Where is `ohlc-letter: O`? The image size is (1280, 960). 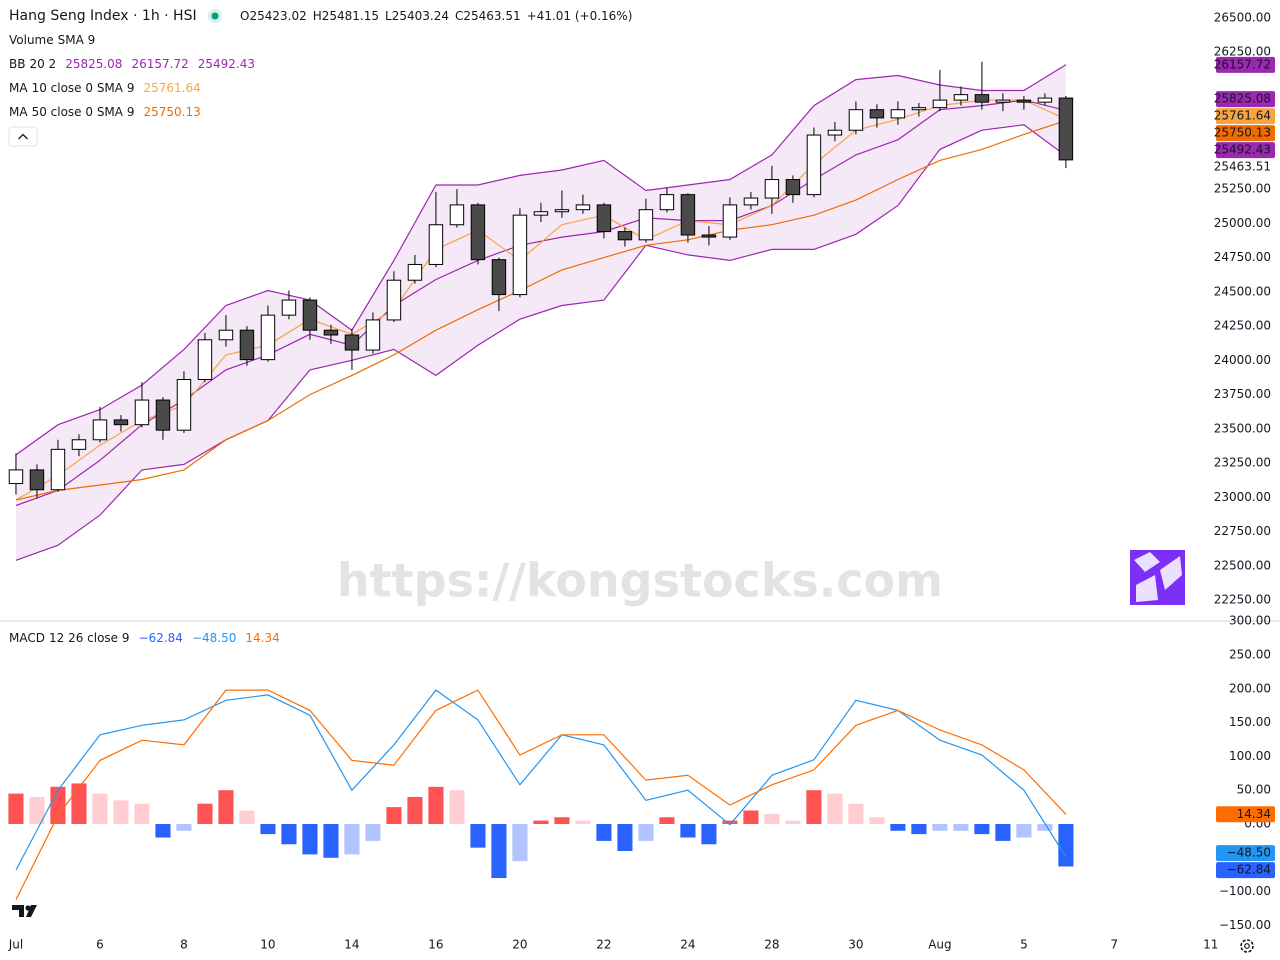
ohlc-letter: O is located at coordinates (244, 16).